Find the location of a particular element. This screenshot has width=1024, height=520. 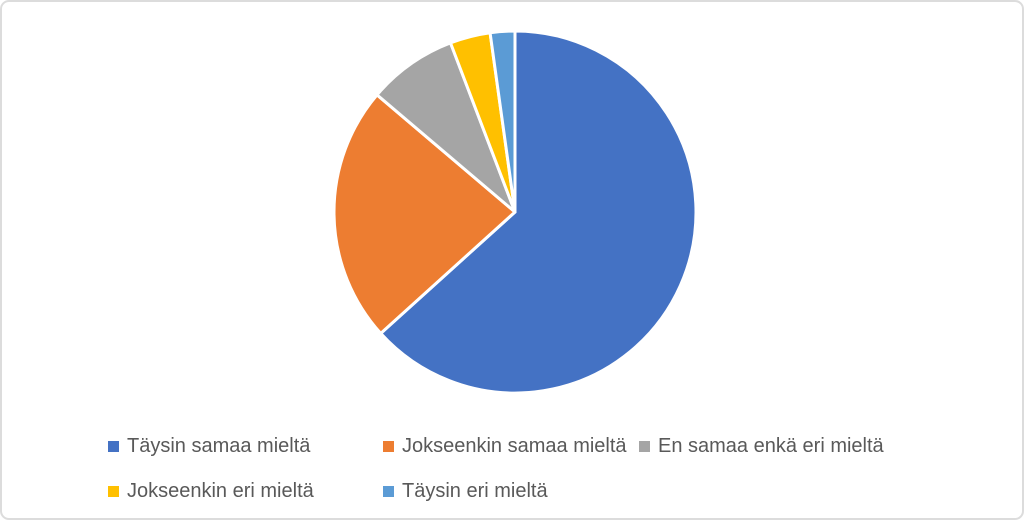

legend-label: Jokseenkin samaa mieltä is located at coordinates (514, 446).